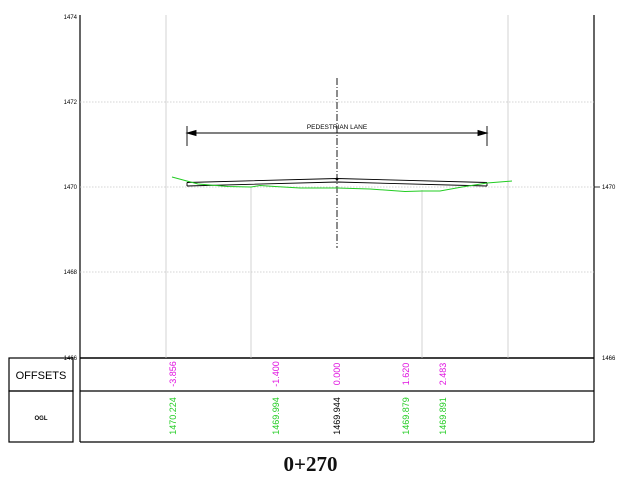 The width and height of the screenshot is (621, 489). Describe the element at coordinates (310, 464) in the screenshot. I see `station-label: 0+270` at that location.